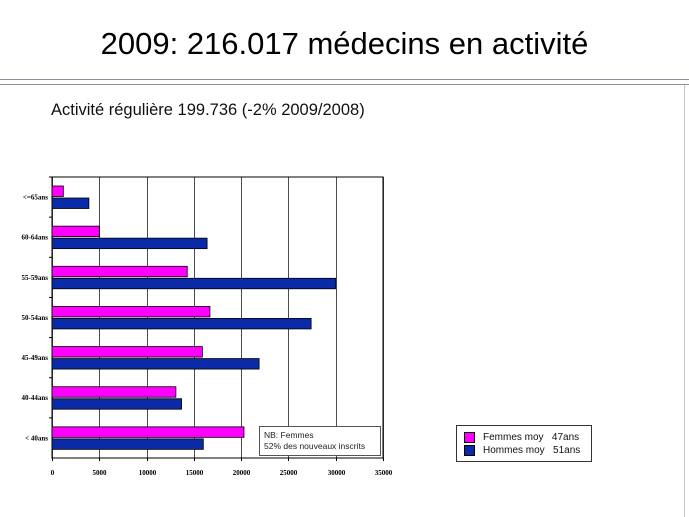  What do you see at coordinates (315, 446) in the screenshot?
I see `note-line-2: 52% des nouveaux inscrits` at bounding box center [315, 446].